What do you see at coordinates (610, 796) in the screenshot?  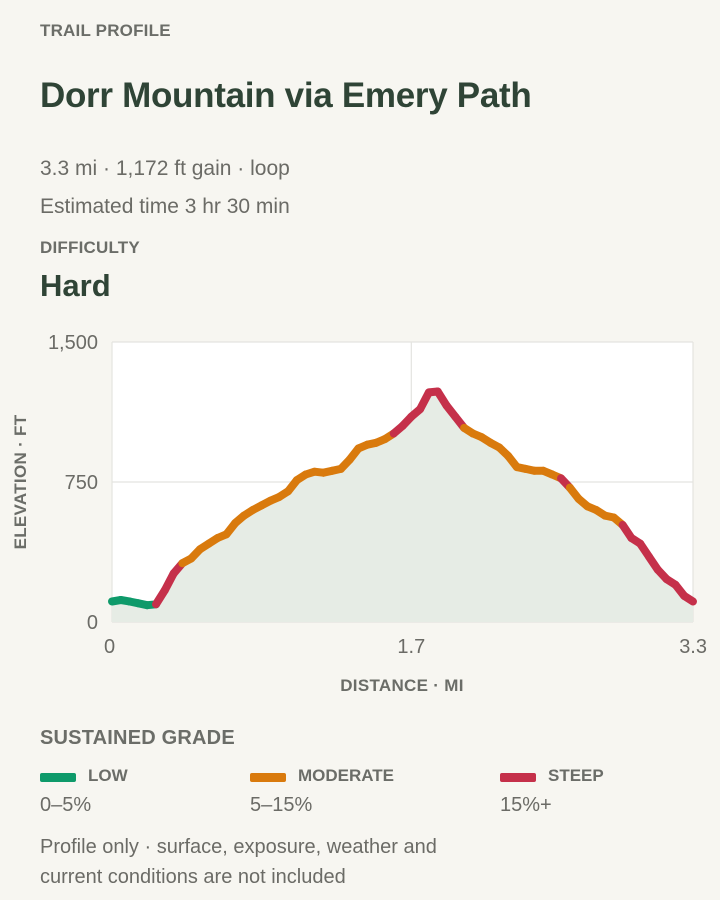 I see `legend-item-steep: STEEP 15%+` at bounding box center [610, 796].